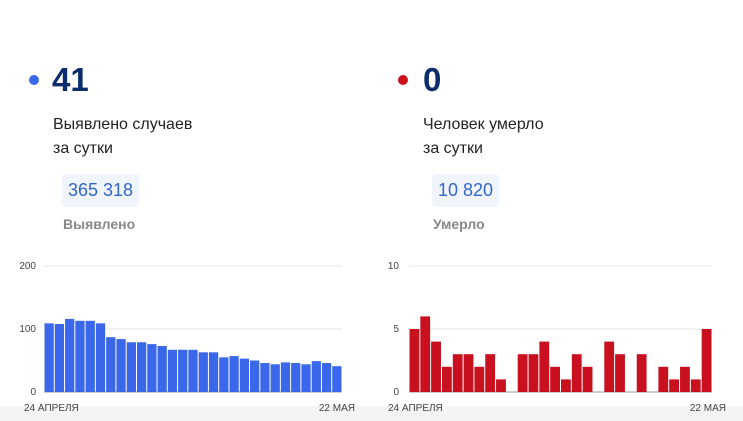 The width and height of the screenshot is (743, 421). What do you see at coordinates (70, 79) in the screenshot?
I see `cases-daily-value: 41` at bounding box center [70, 79].